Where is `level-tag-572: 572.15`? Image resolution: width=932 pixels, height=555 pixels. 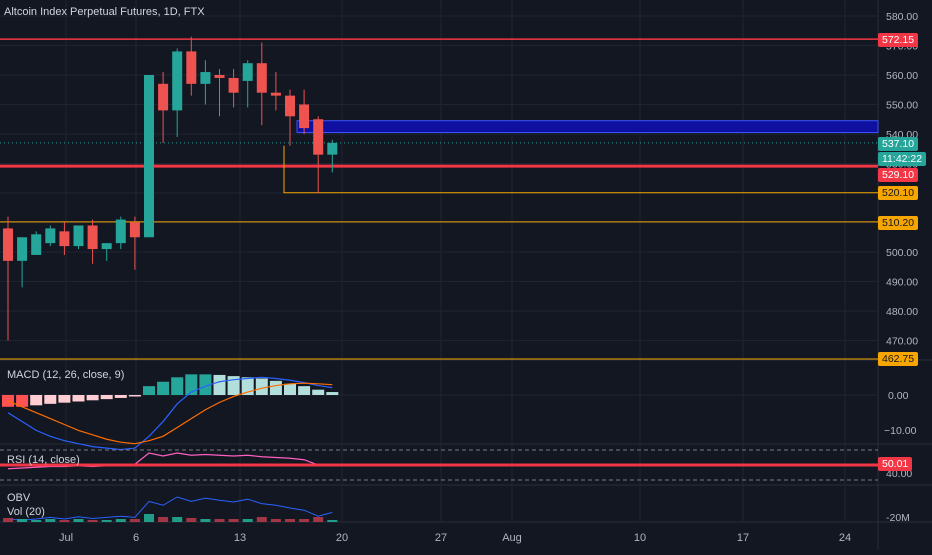
level-tag-572: 572.15 is located at coordinates (898, 40).